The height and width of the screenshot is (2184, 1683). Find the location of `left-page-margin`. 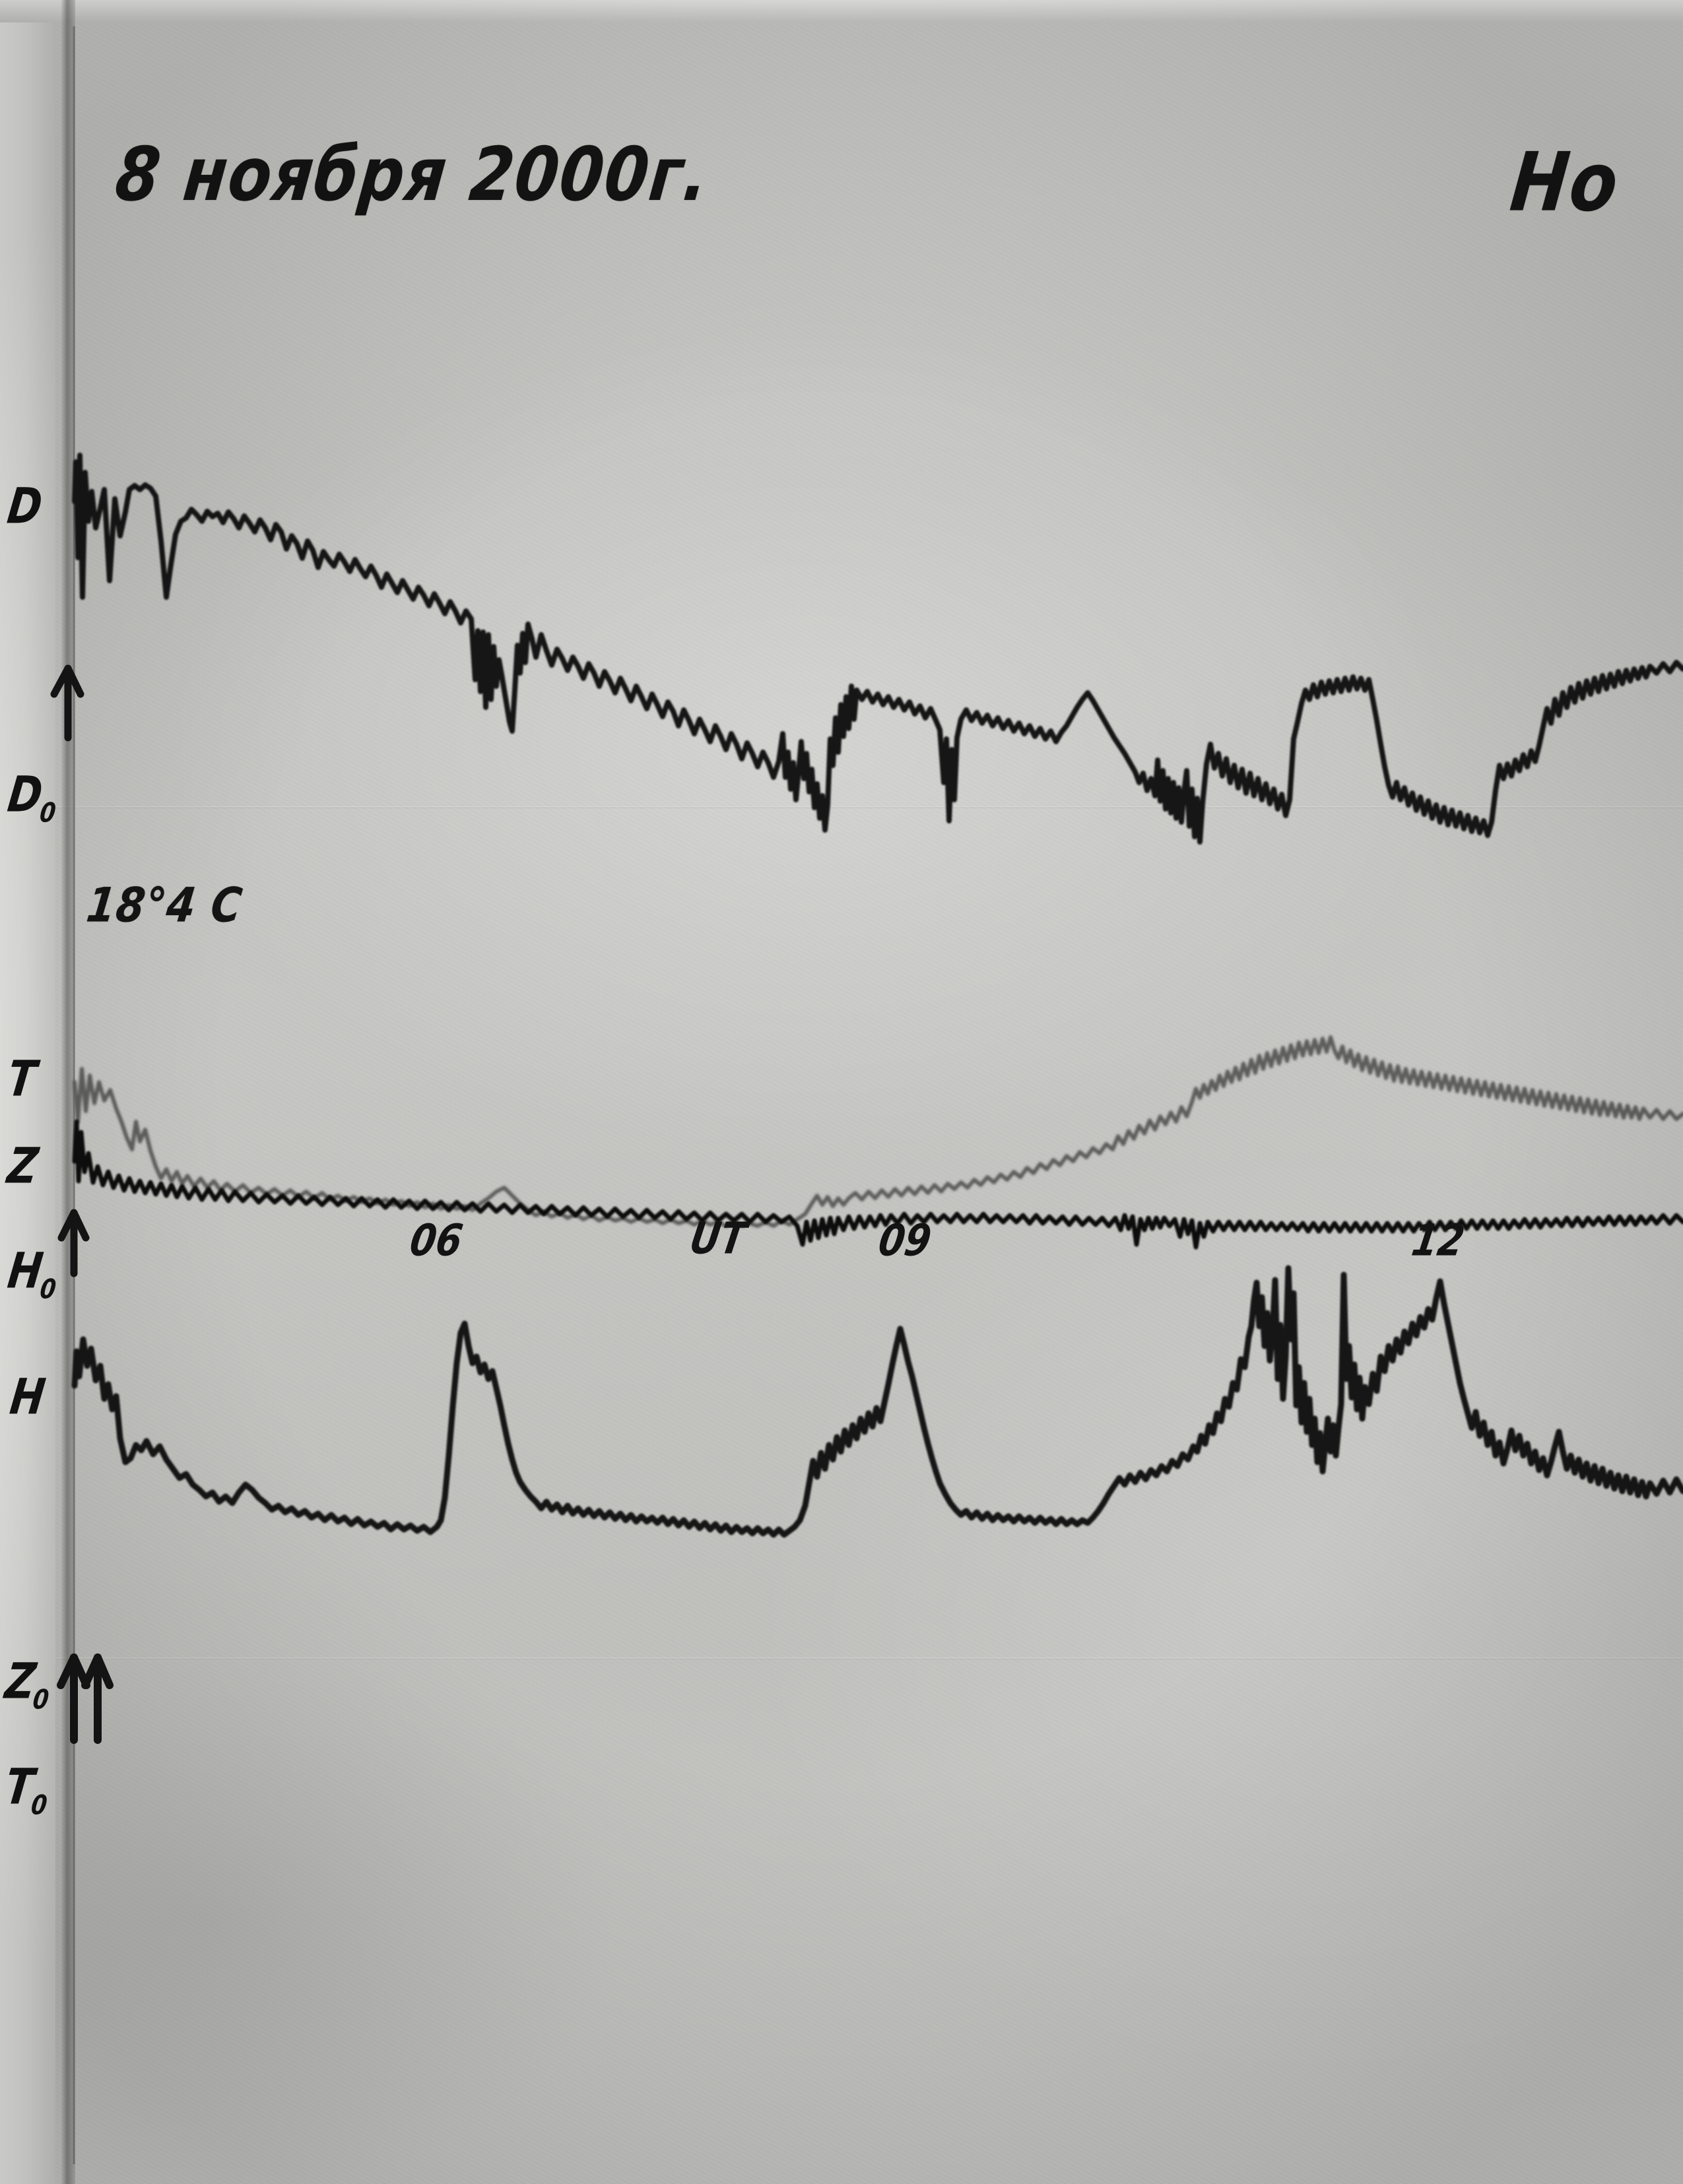

left-page-margin is located at coordinates (27, 1092).